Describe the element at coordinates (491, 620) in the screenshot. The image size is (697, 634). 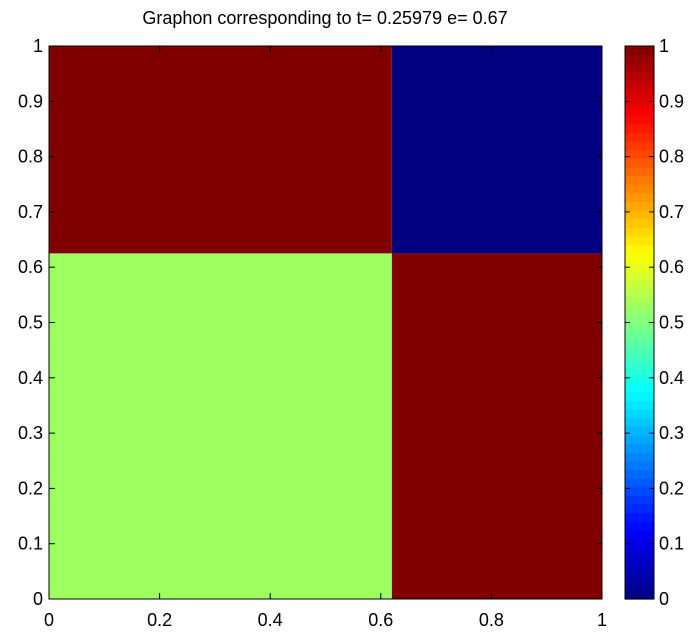
I see `x-tick-label: 0.8` at that location.